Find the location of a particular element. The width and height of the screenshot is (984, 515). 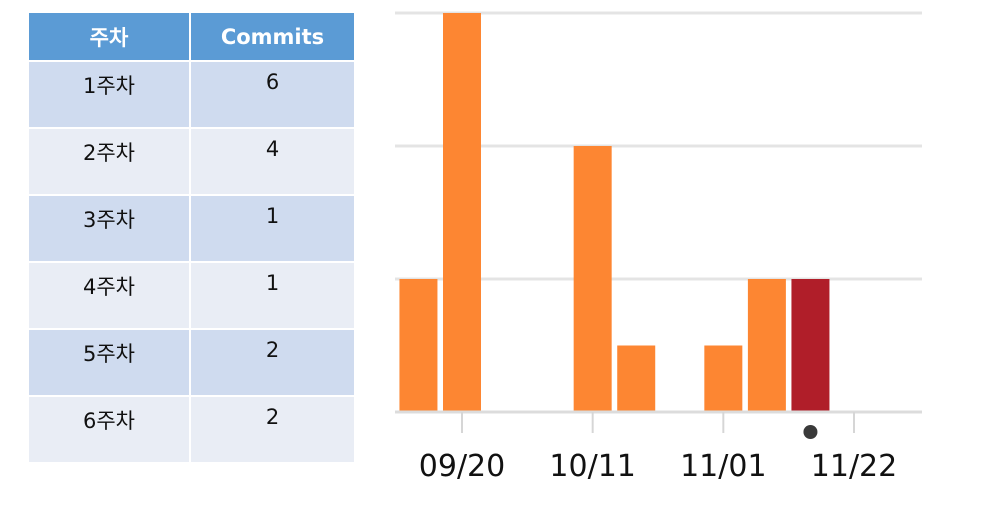

header-week: 주차 is located at coordinates (110, 37).